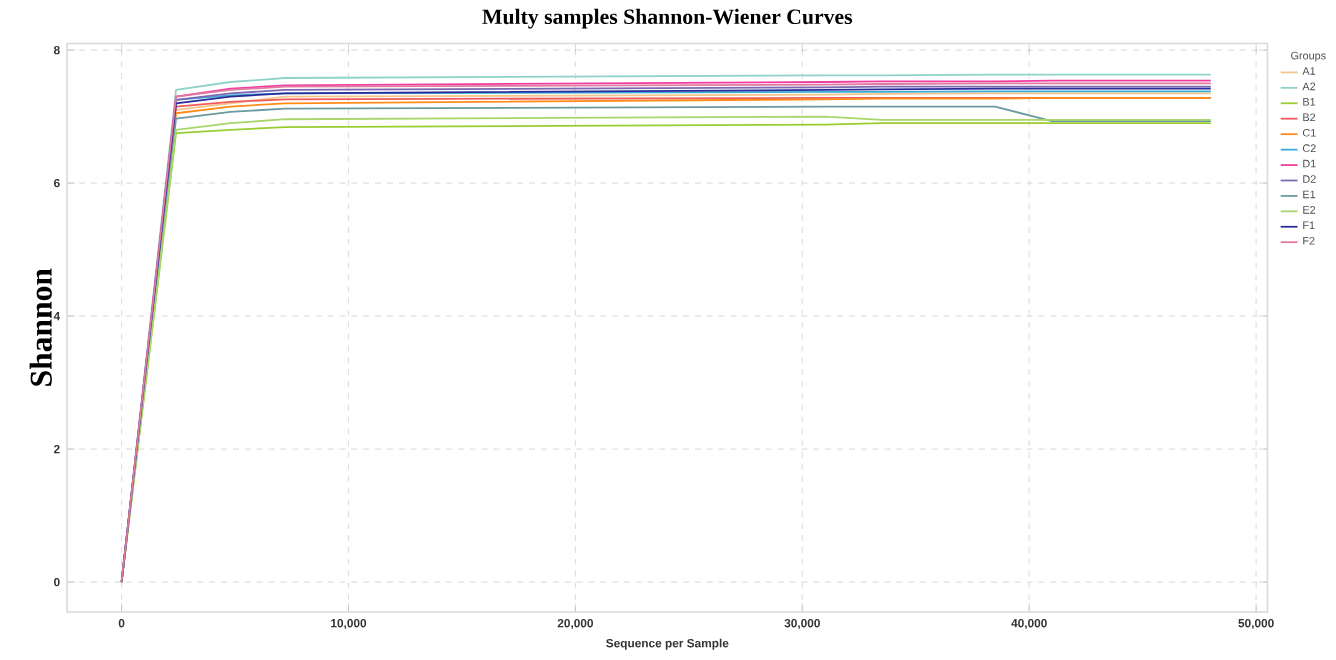 Image resolution: width=1336 pixels, height=660 pixels. Describe the element at coordinates (1309, 86) in the screenshot. I see `legend-label: A2` at that location.